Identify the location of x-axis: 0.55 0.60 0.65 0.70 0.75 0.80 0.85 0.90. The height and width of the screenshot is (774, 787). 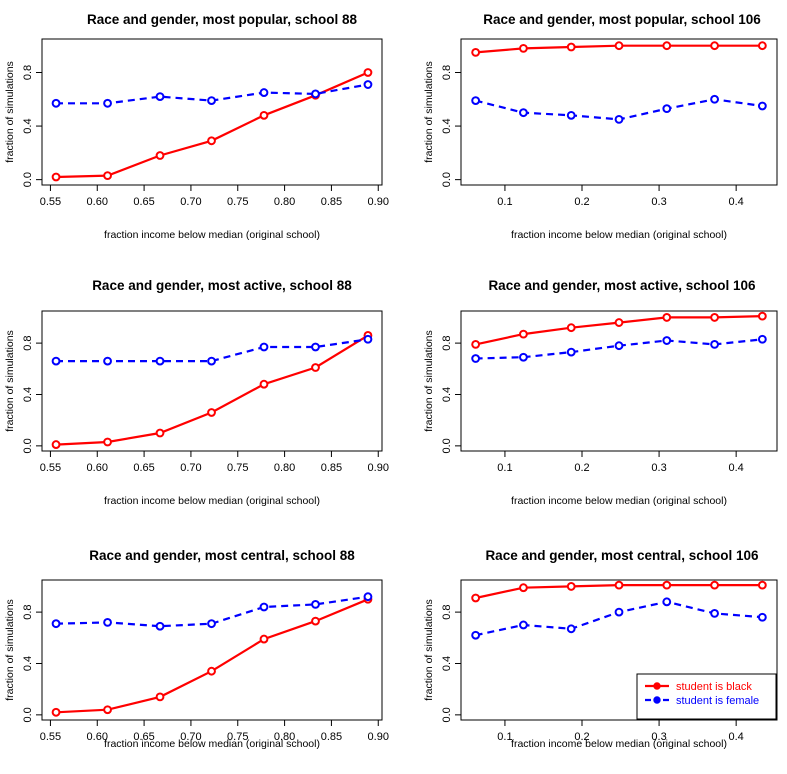
(214, 731).